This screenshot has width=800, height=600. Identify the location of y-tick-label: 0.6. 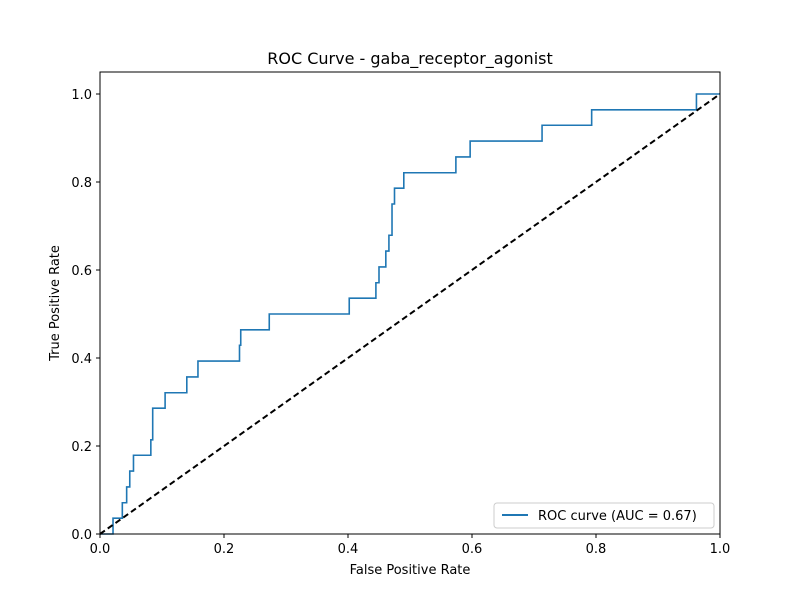
(81, 271).